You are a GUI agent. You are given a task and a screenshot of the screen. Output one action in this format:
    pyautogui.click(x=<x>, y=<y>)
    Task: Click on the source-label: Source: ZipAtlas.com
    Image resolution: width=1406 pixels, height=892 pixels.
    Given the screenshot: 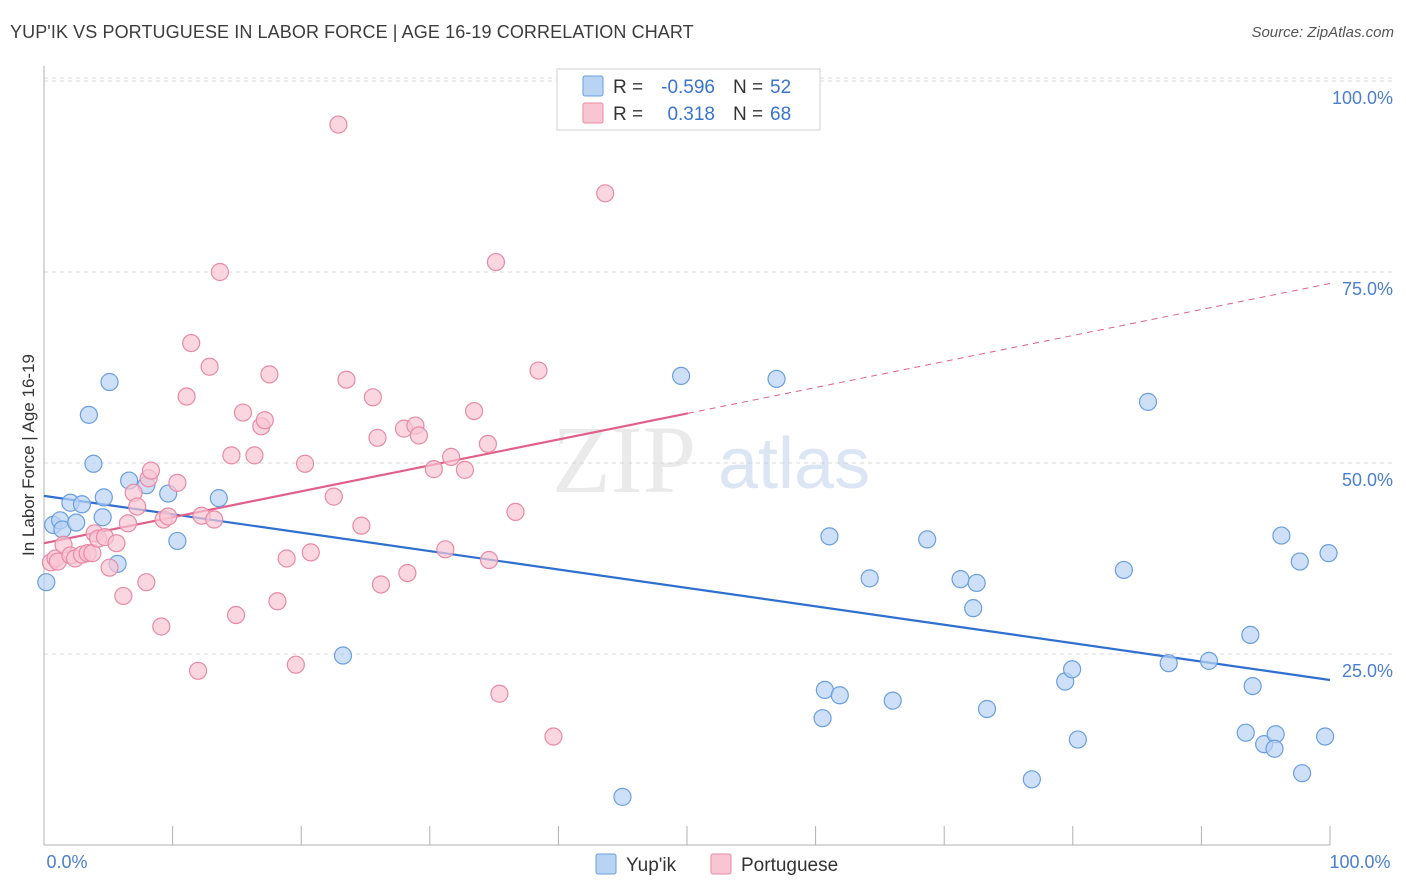 What is the action you would take?
    pyautogui.click(x=1322, y=32)
    